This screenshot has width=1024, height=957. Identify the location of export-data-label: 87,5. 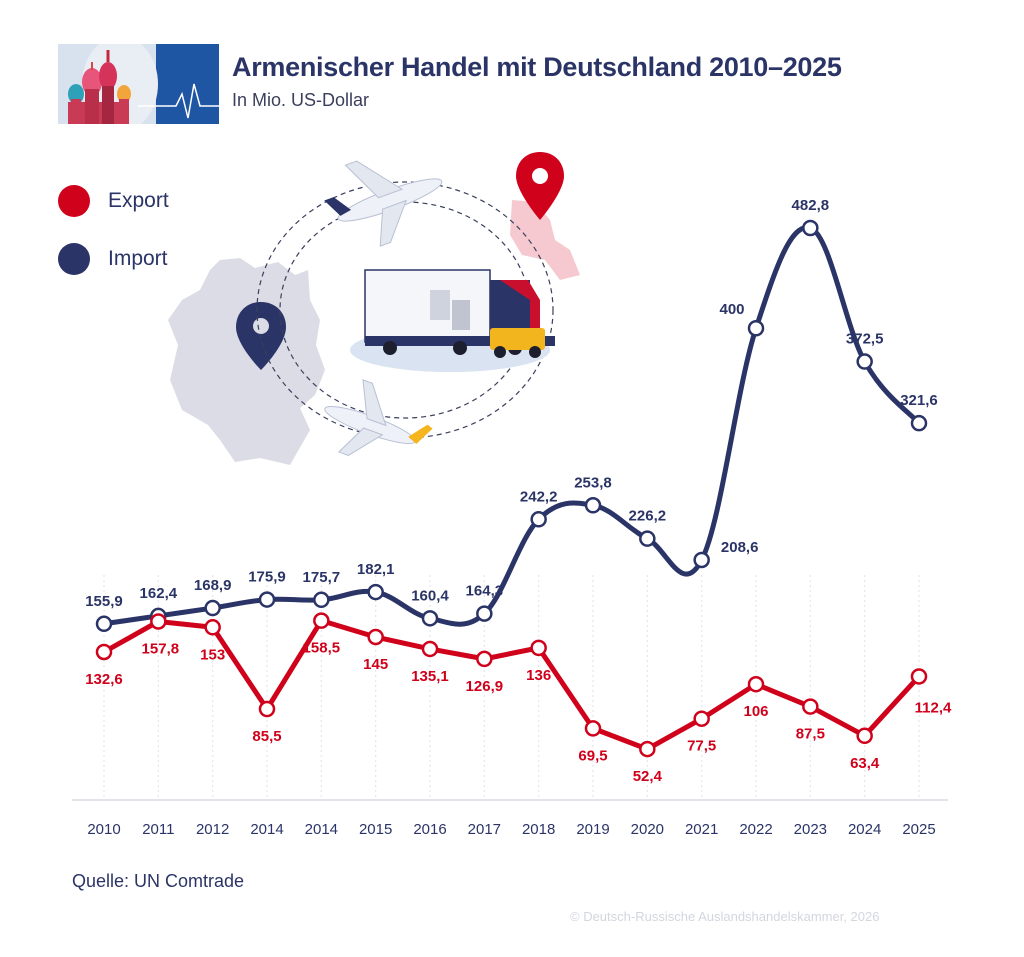
(810, 734).